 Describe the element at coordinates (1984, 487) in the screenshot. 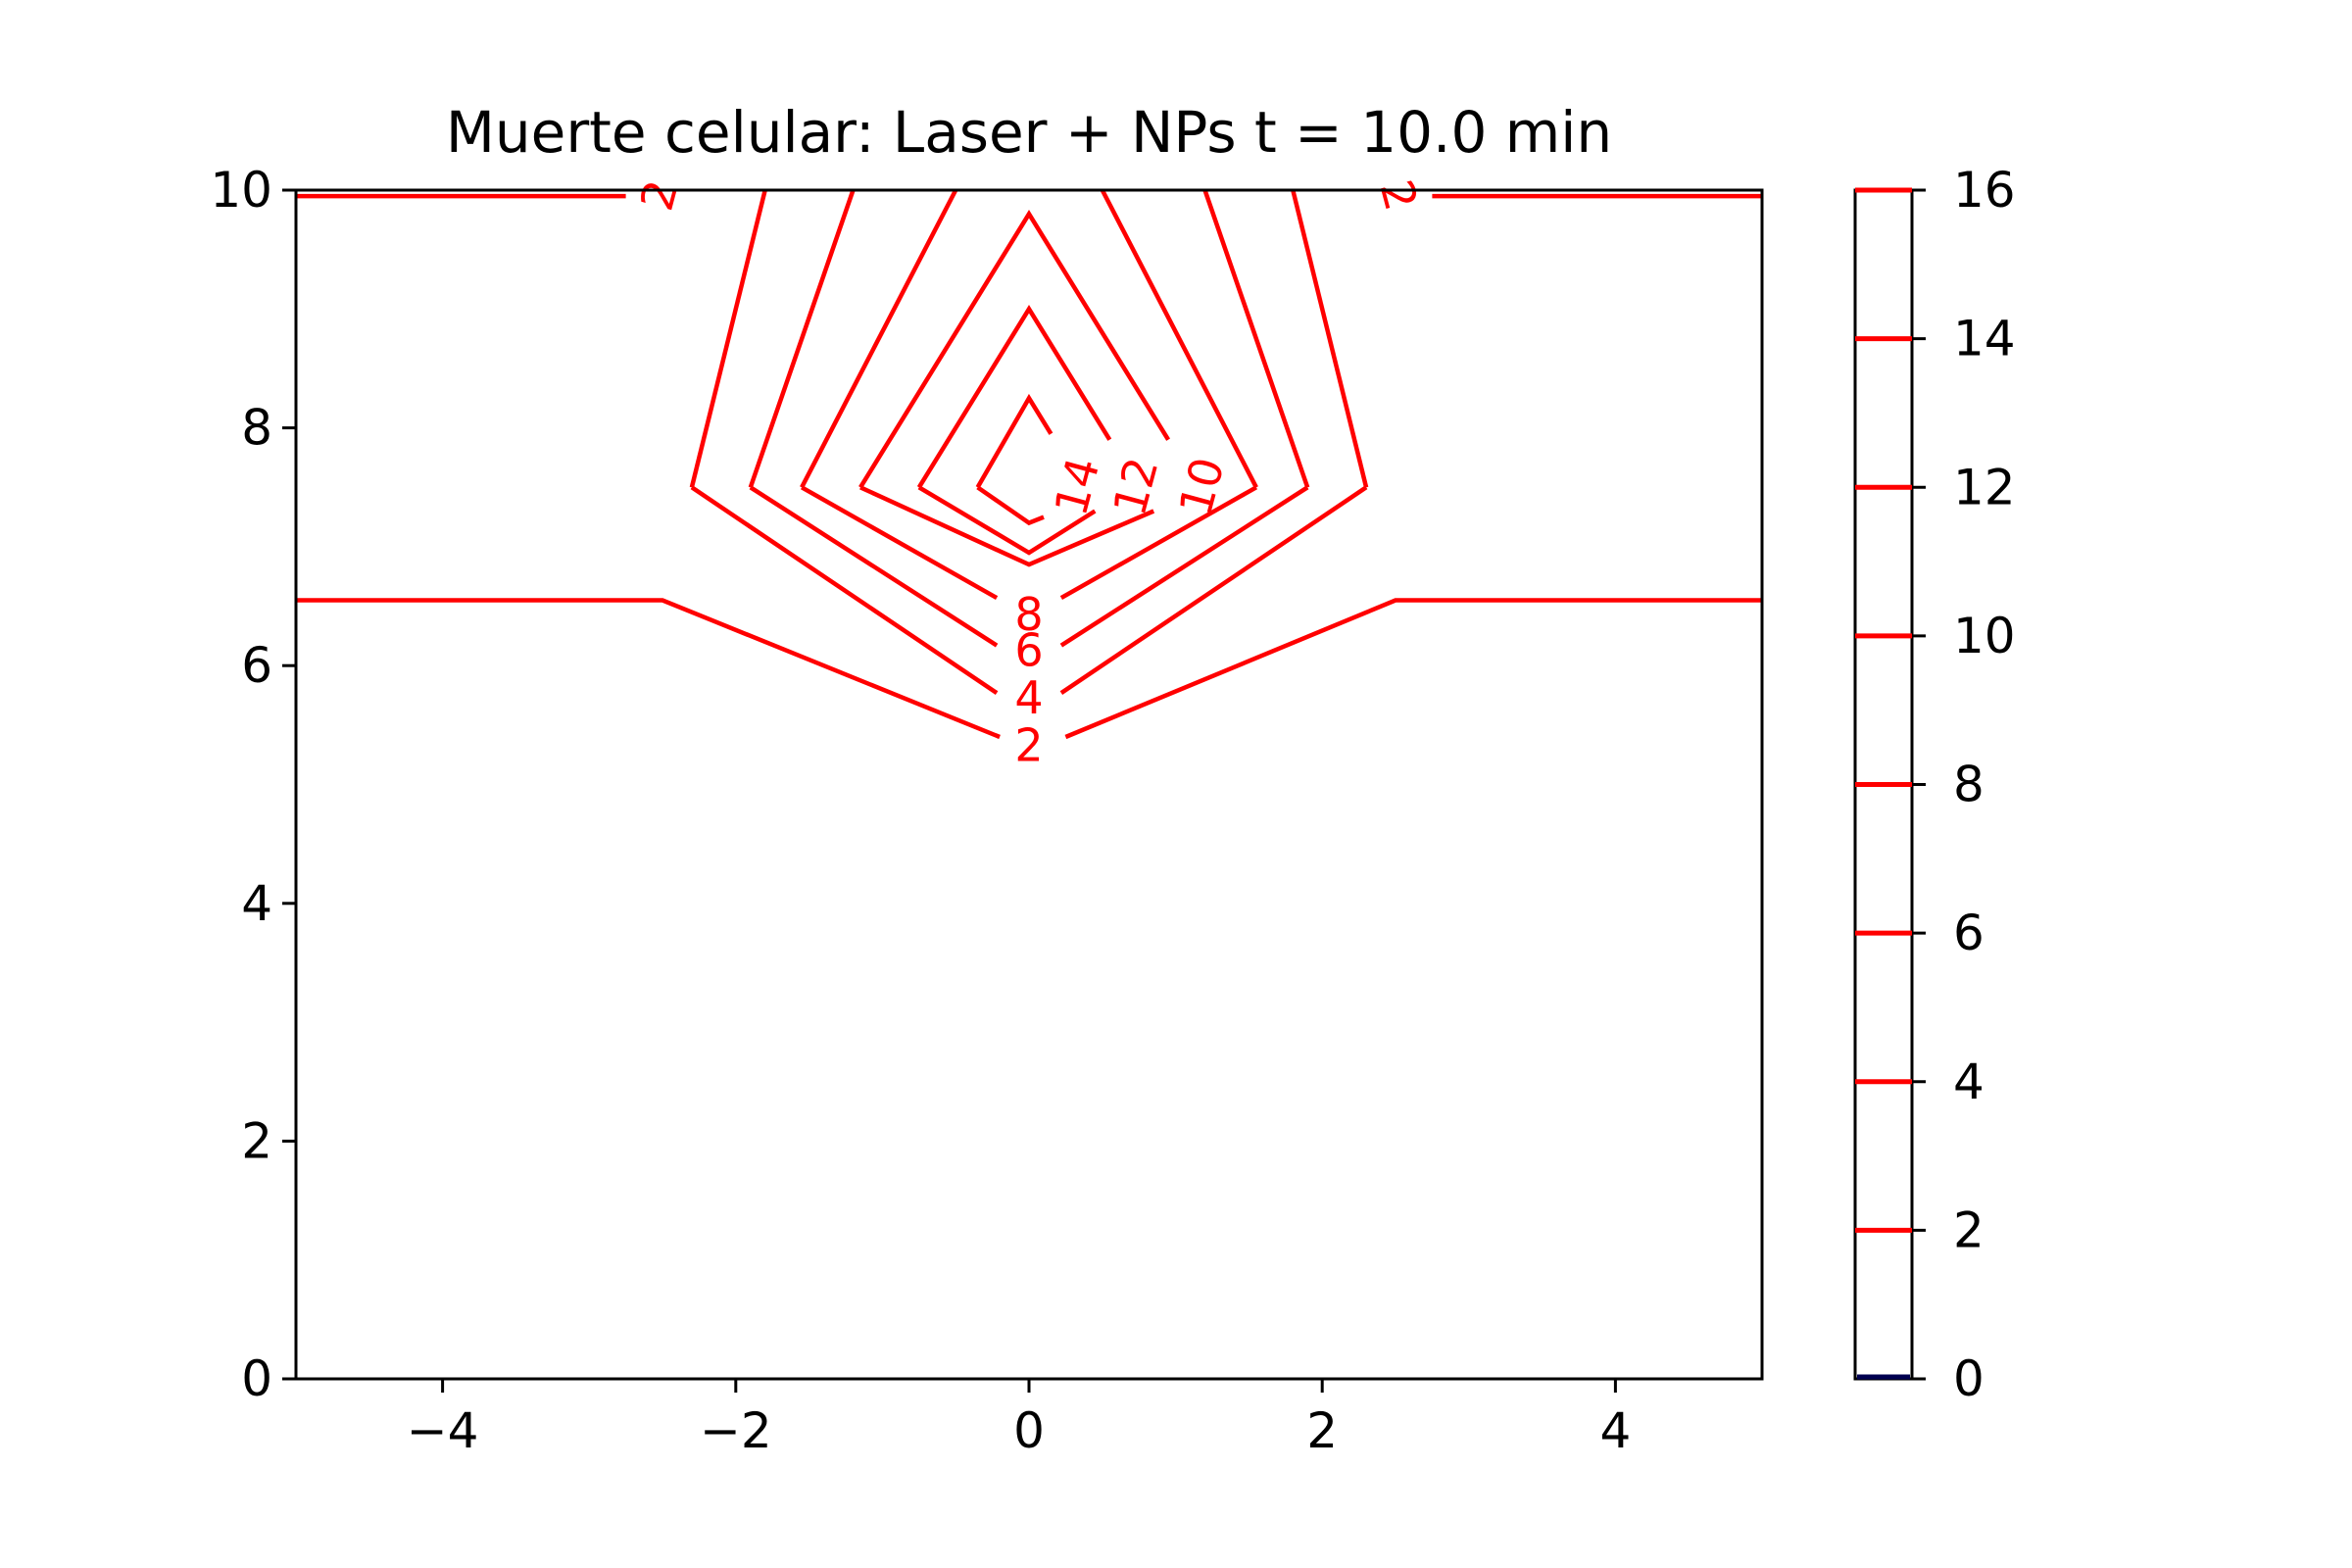

I see `colorbar-tick-label: 12` at that location.